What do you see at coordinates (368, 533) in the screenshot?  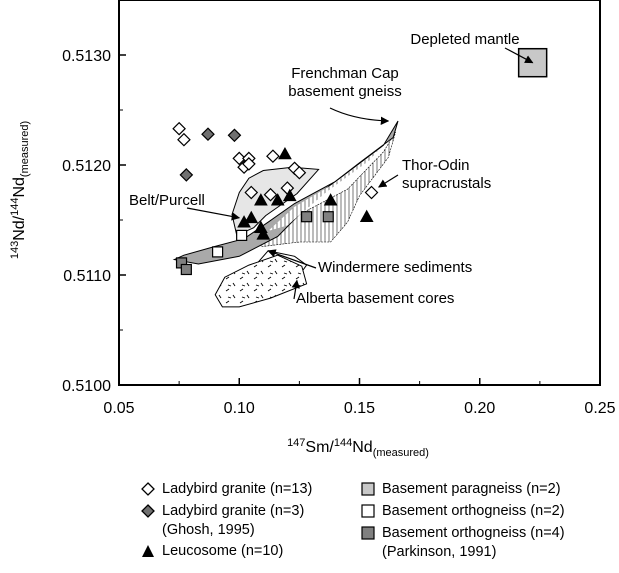 I see `legend-marker-gray-square` at bounding box center [368, 533].